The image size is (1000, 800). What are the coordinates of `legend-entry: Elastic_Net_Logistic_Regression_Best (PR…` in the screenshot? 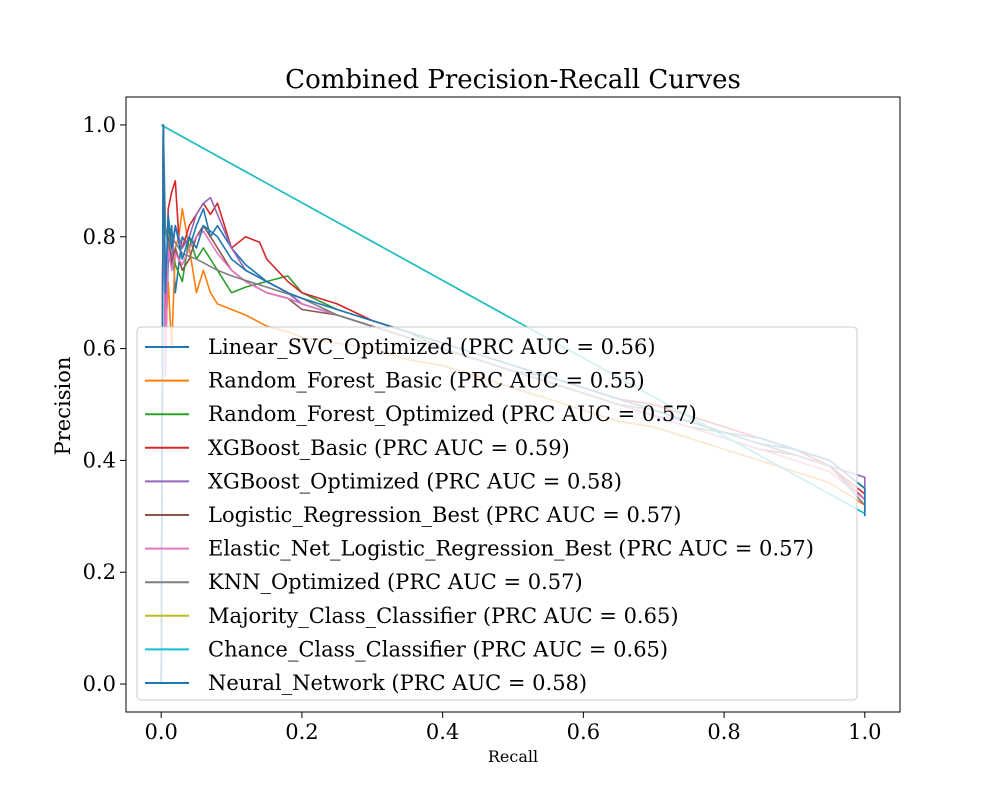 It's located at (511, 549).